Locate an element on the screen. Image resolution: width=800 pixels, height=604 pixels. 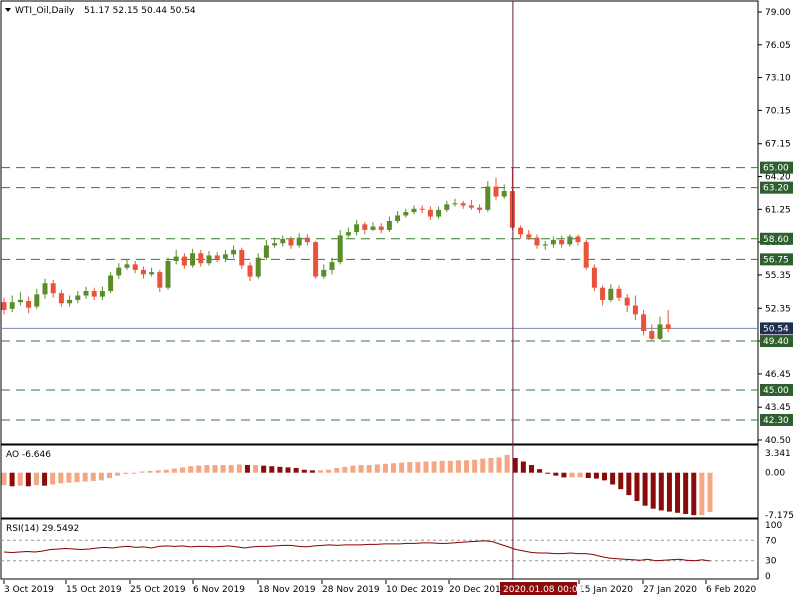
price-tick-label: 64.20 is located at coordinates (778, 178).